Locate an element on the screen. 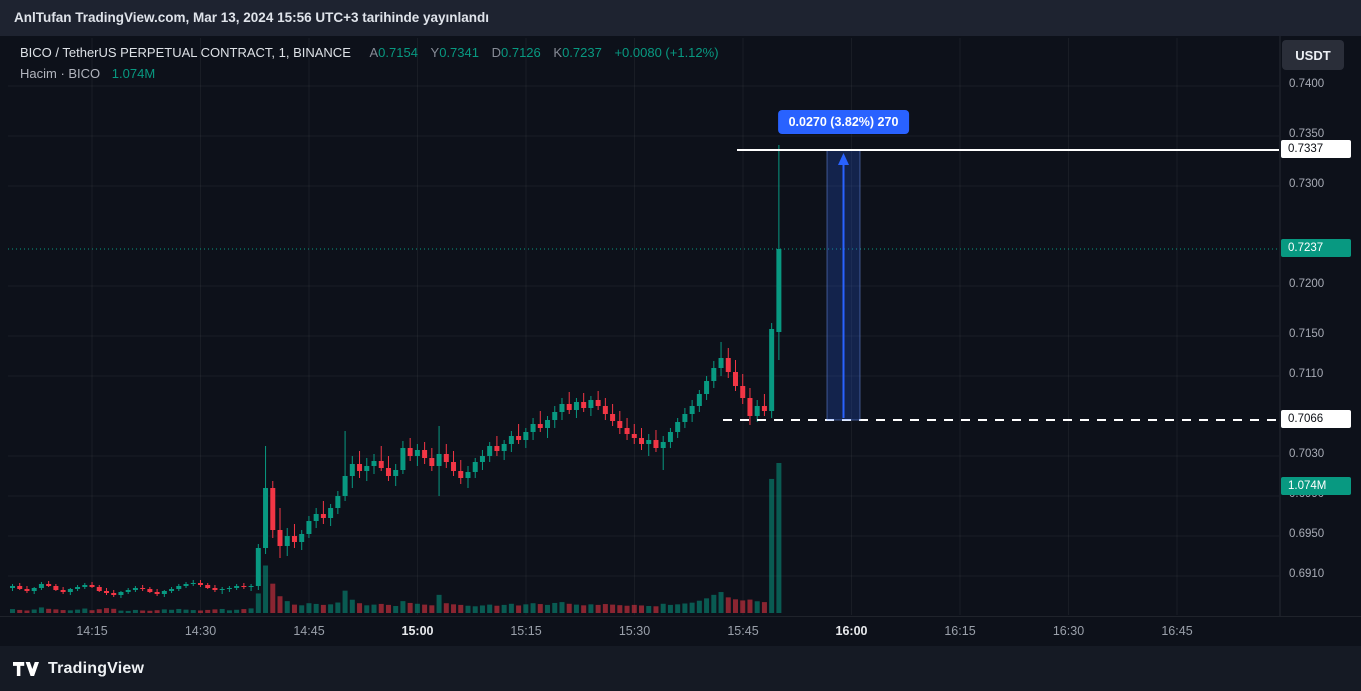  tradingview-logo-icon is located at coordinates (26, 669).